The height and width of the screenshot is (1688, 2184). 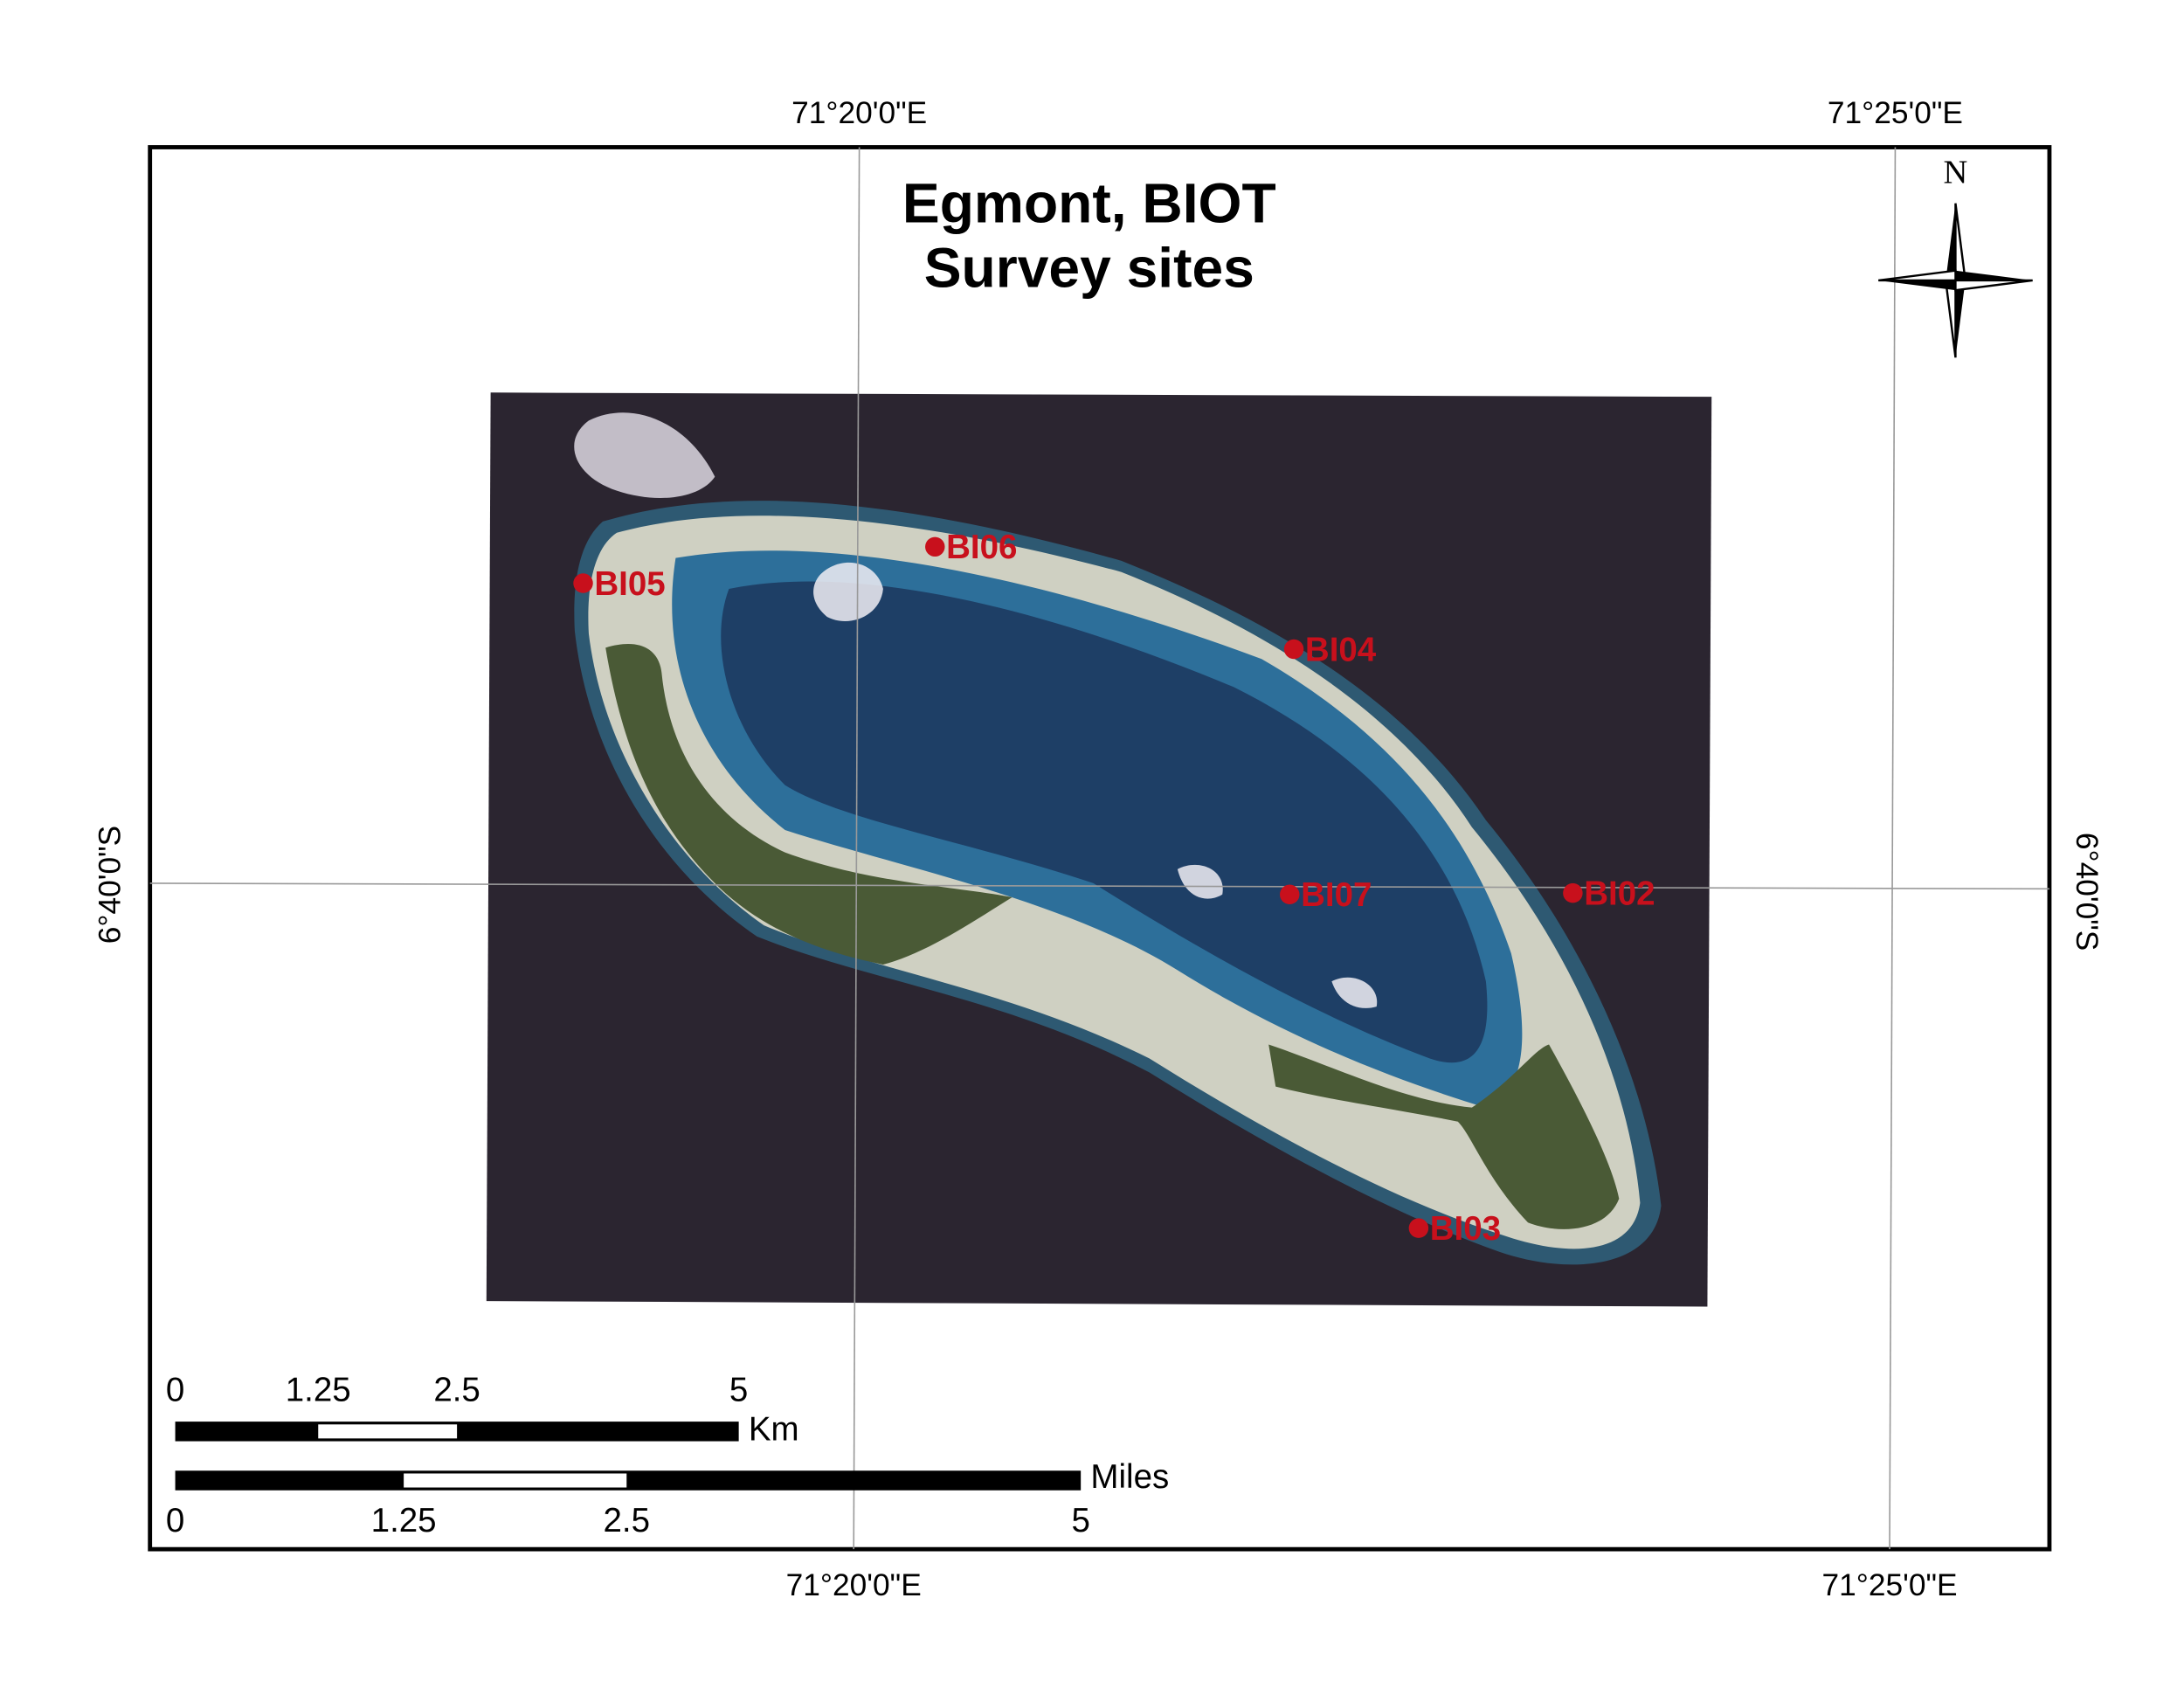 What do you see at coordinates (667, 1498) in the screenshot?
I see `scale-bar-miles: 0 1.25 2.5 5 Miles` at bounding box center [667, 1498].